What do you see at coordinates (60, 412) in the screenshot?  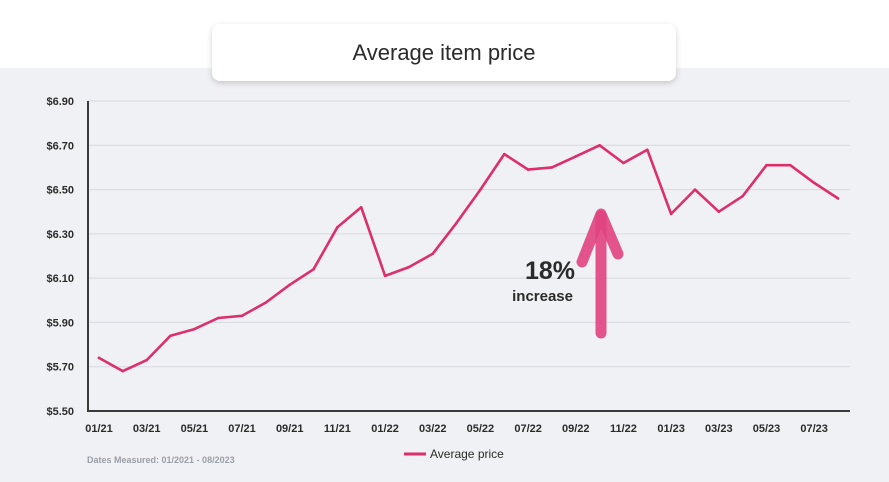 I see `y-tick-label: $5.50` at bounding box center [60, 412].